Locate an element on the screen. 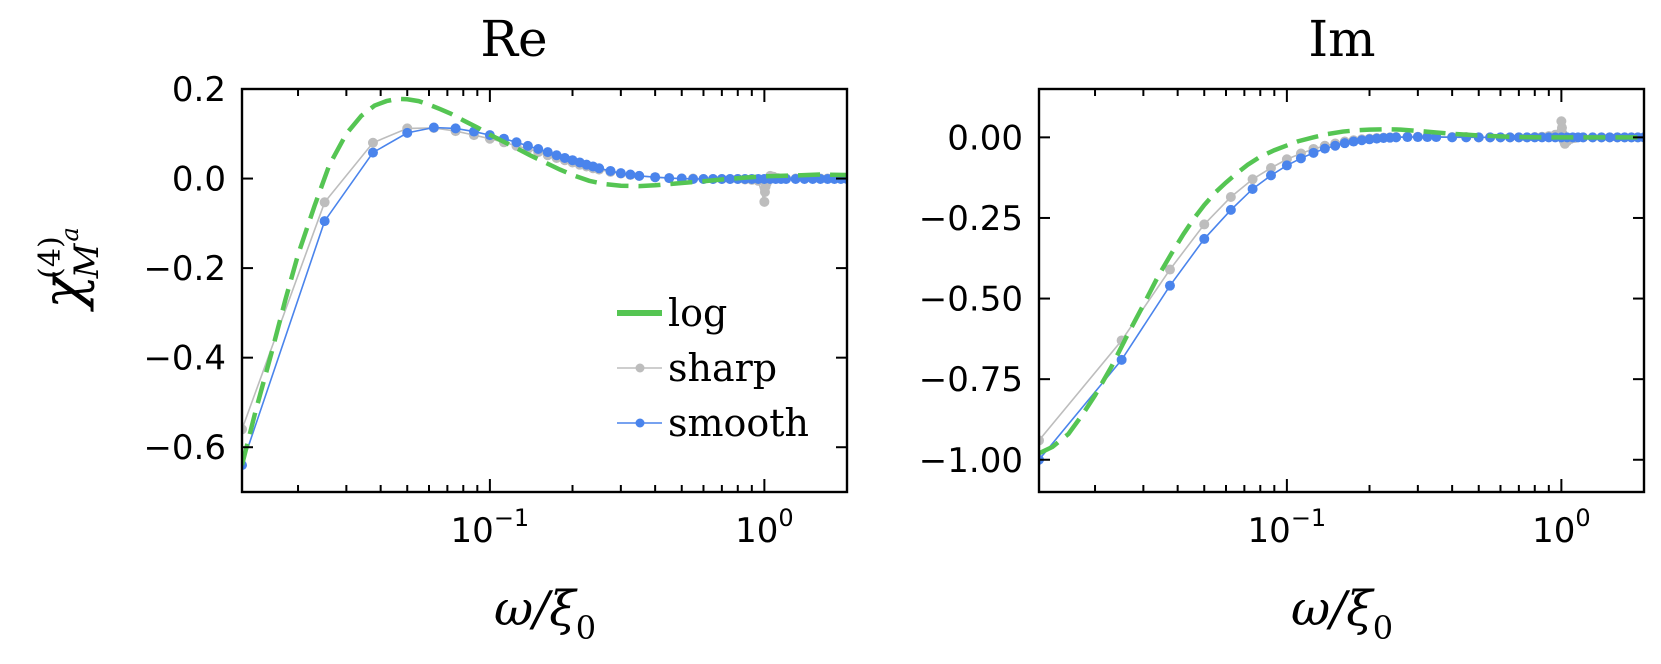  y-tick-label: 0.0 is located at coordinates (199, 180).